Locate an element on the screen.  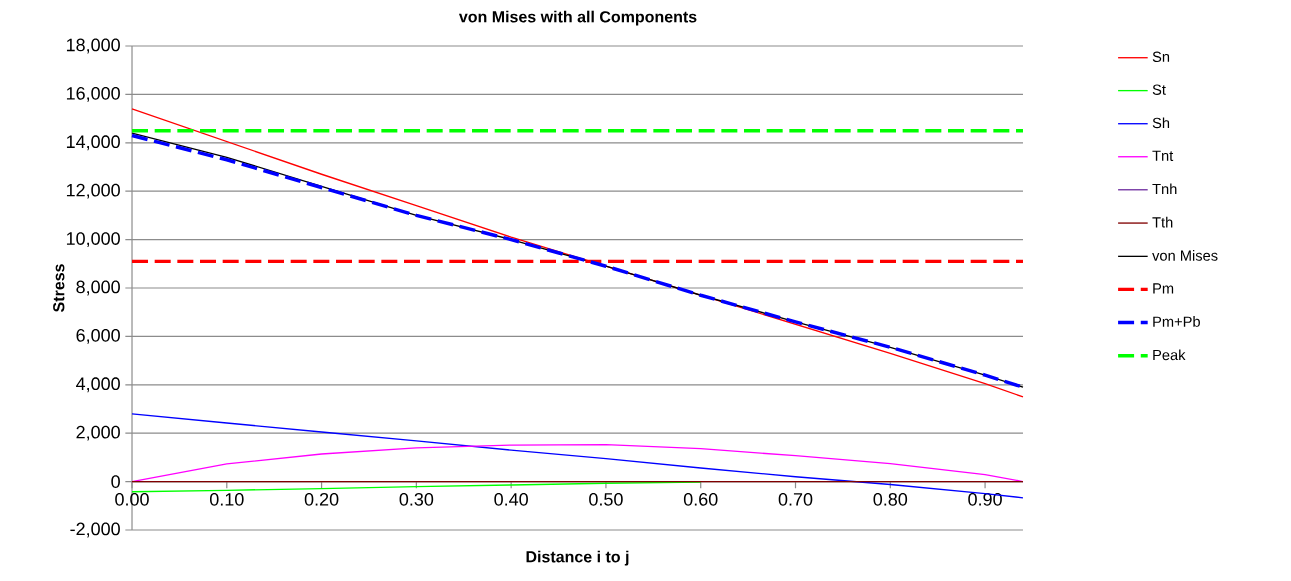
x-tick-label: 0.10 is located at coordinates (226, 499).